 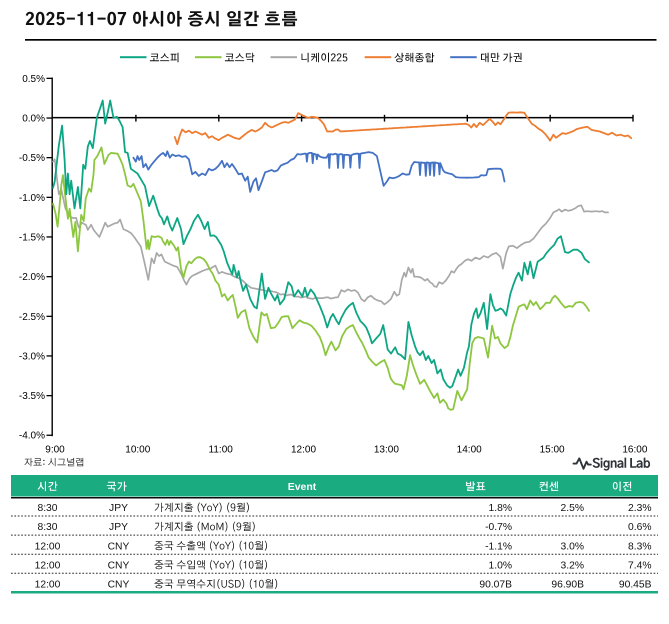 I want to click on svg-text: 13:00, so click(x=386, y=449).